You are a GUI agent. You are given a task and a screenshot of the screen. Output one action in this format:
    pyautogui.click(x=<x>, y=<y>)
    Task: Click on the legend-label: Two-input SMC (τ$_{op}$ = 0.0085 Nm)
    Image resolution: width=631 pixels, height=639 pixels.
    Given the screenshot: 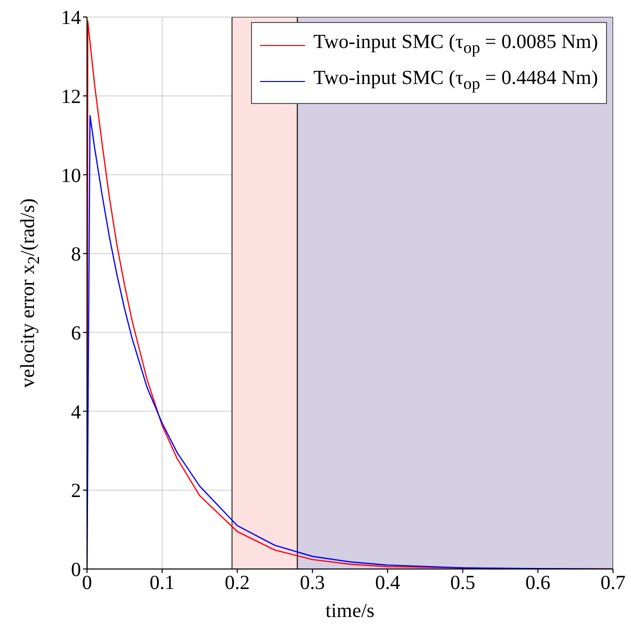 What is the action you would take?
    pyautogui.click(x=455, y=44)
    